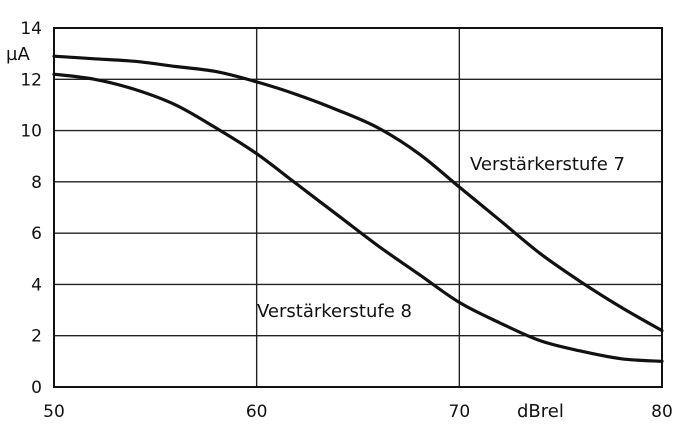 This screenshot has height=434, width=680. What do you see at coordinates (540, 411) in the screenshot?
I see `x-axis-unit: dBrel` at bounding box center [540, 411].